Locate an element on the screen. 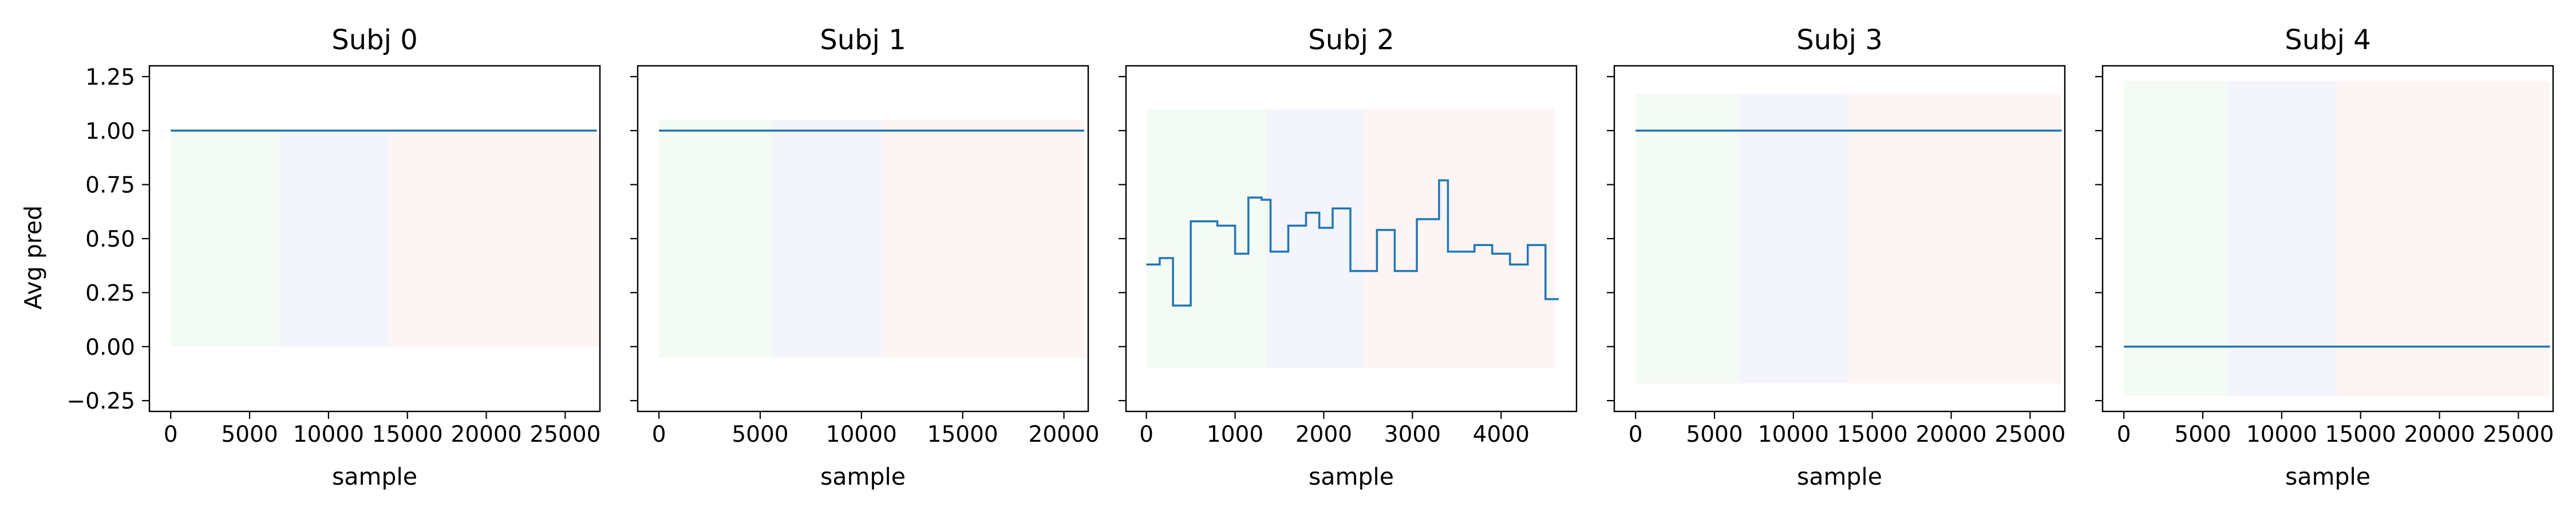 The image size is (2576, 515). y-tick-label: 0.00 is located at coordinates (110, 347).